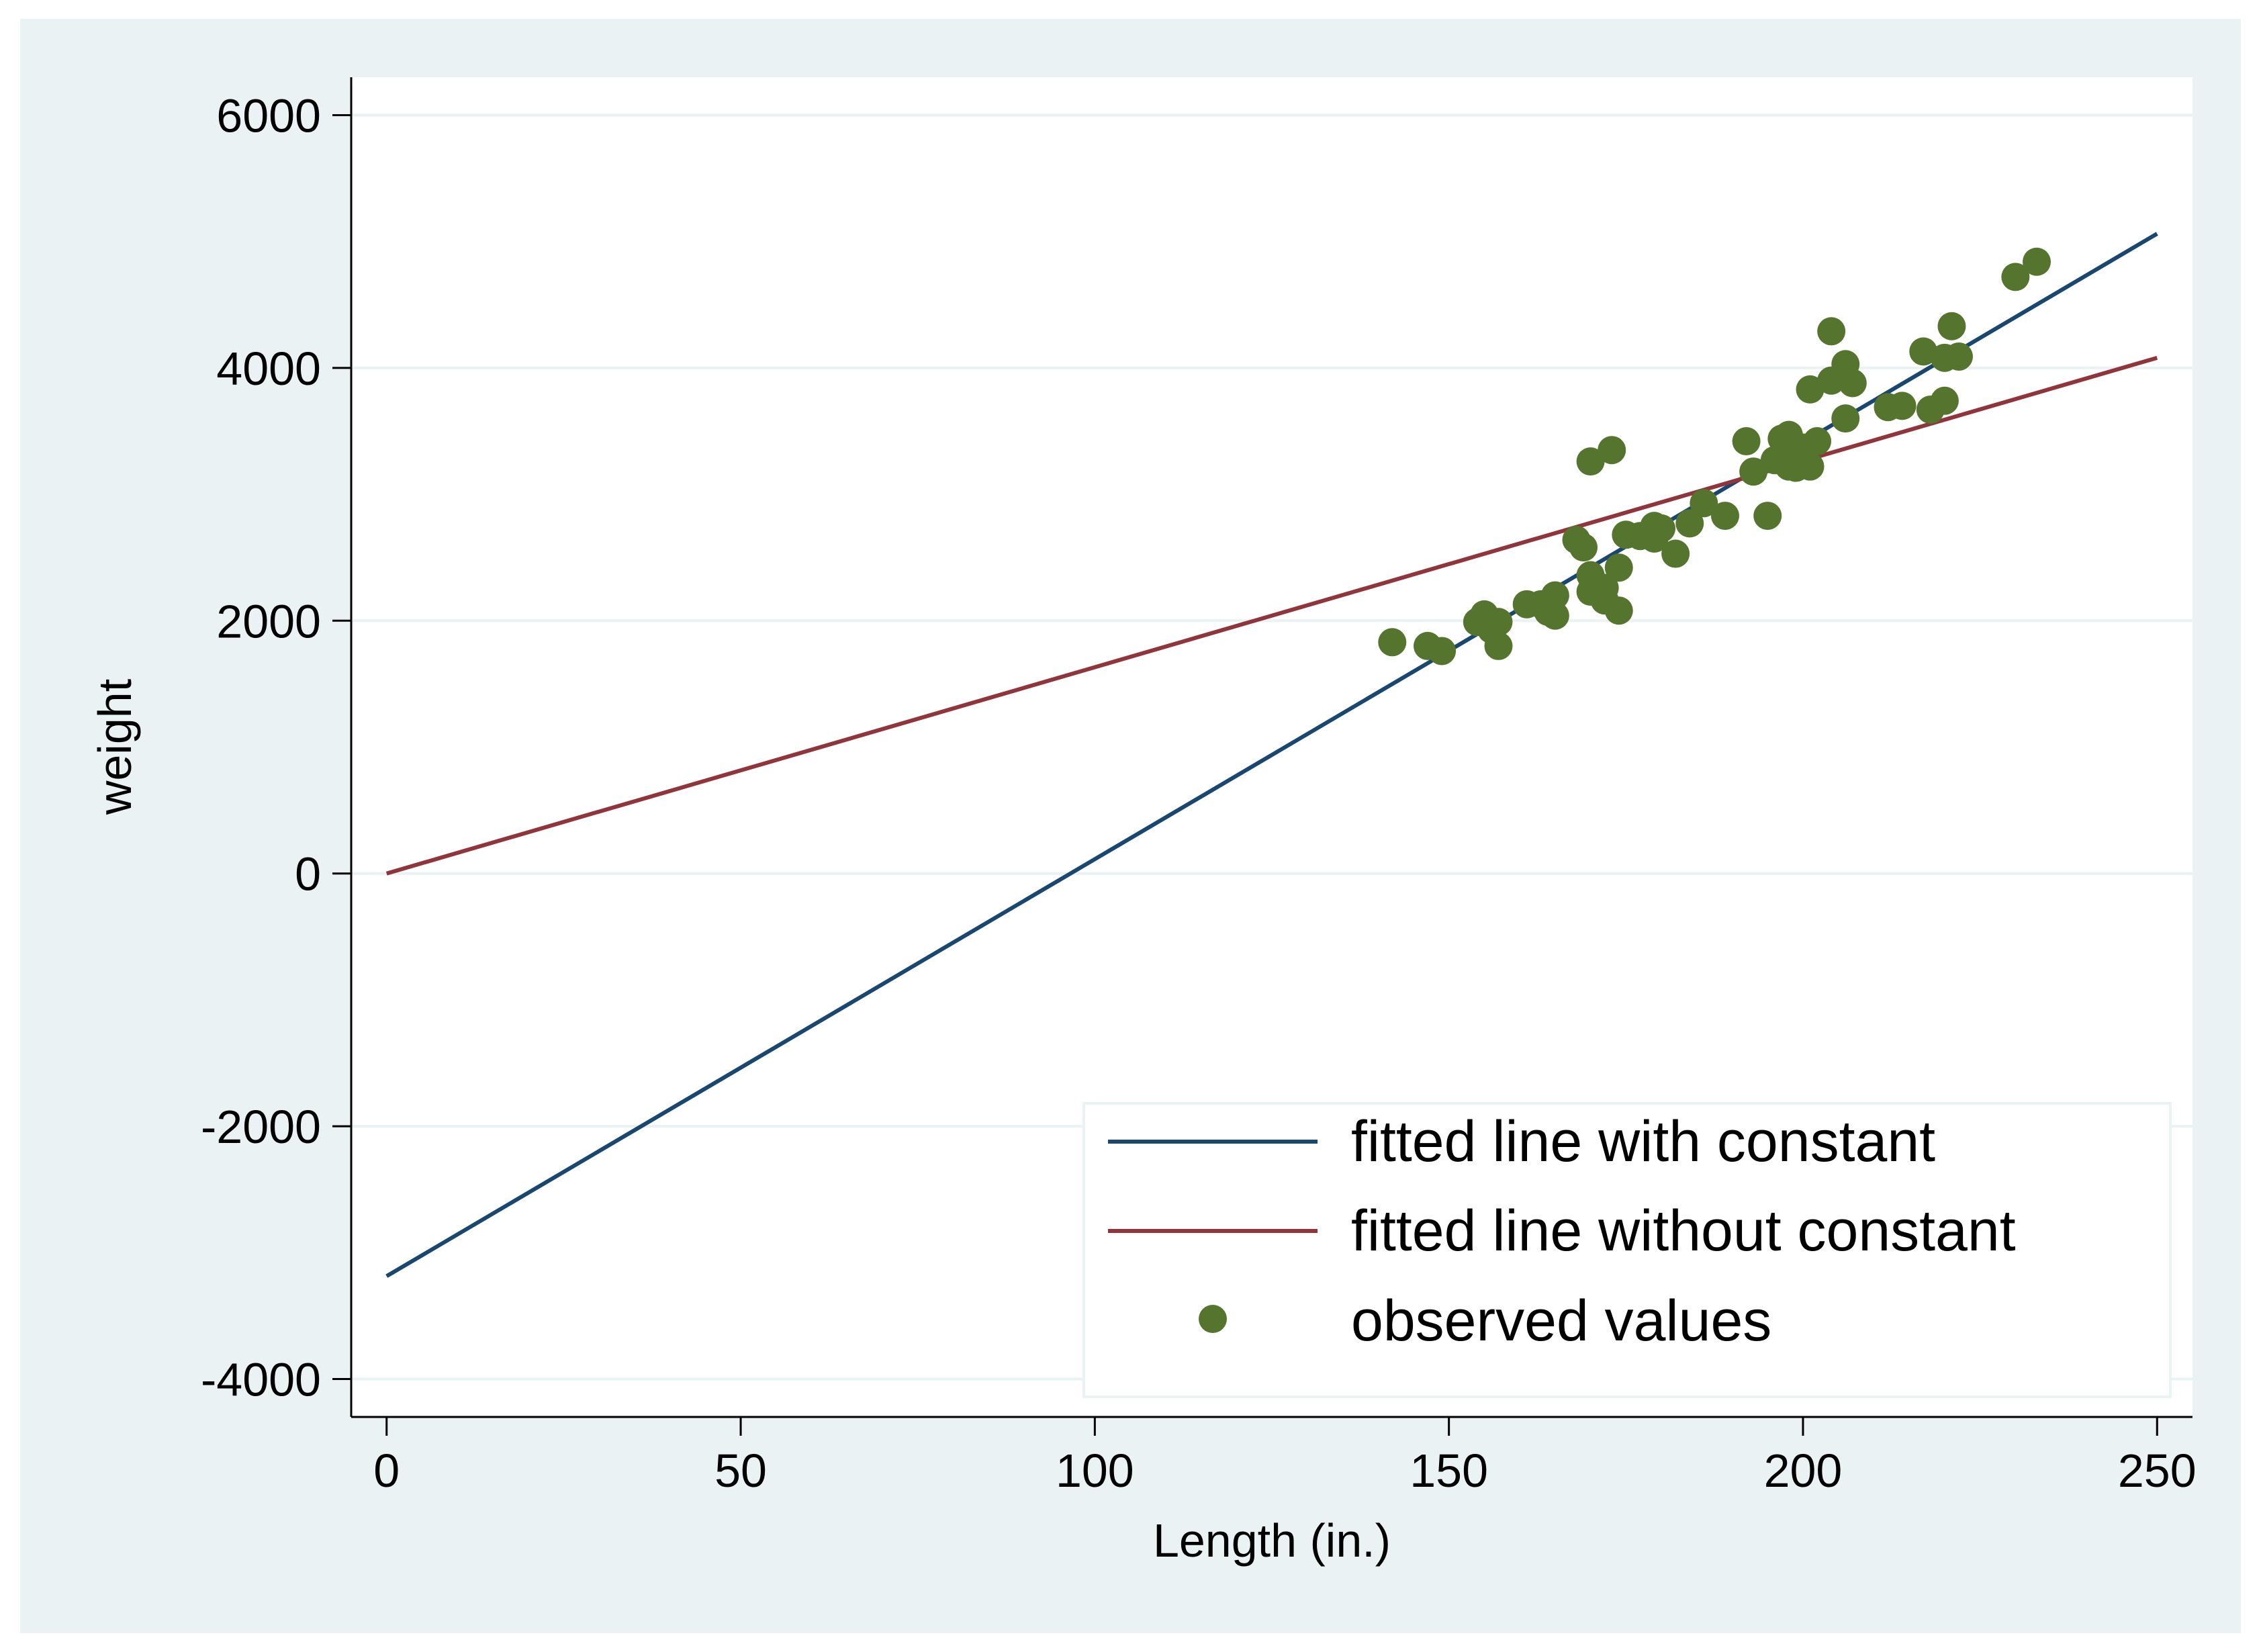 The image size is (2261, 1652). Describe the element at coordinates (261, 1380) in the screenshot. I see `y-tick-label: -4000` at that location.